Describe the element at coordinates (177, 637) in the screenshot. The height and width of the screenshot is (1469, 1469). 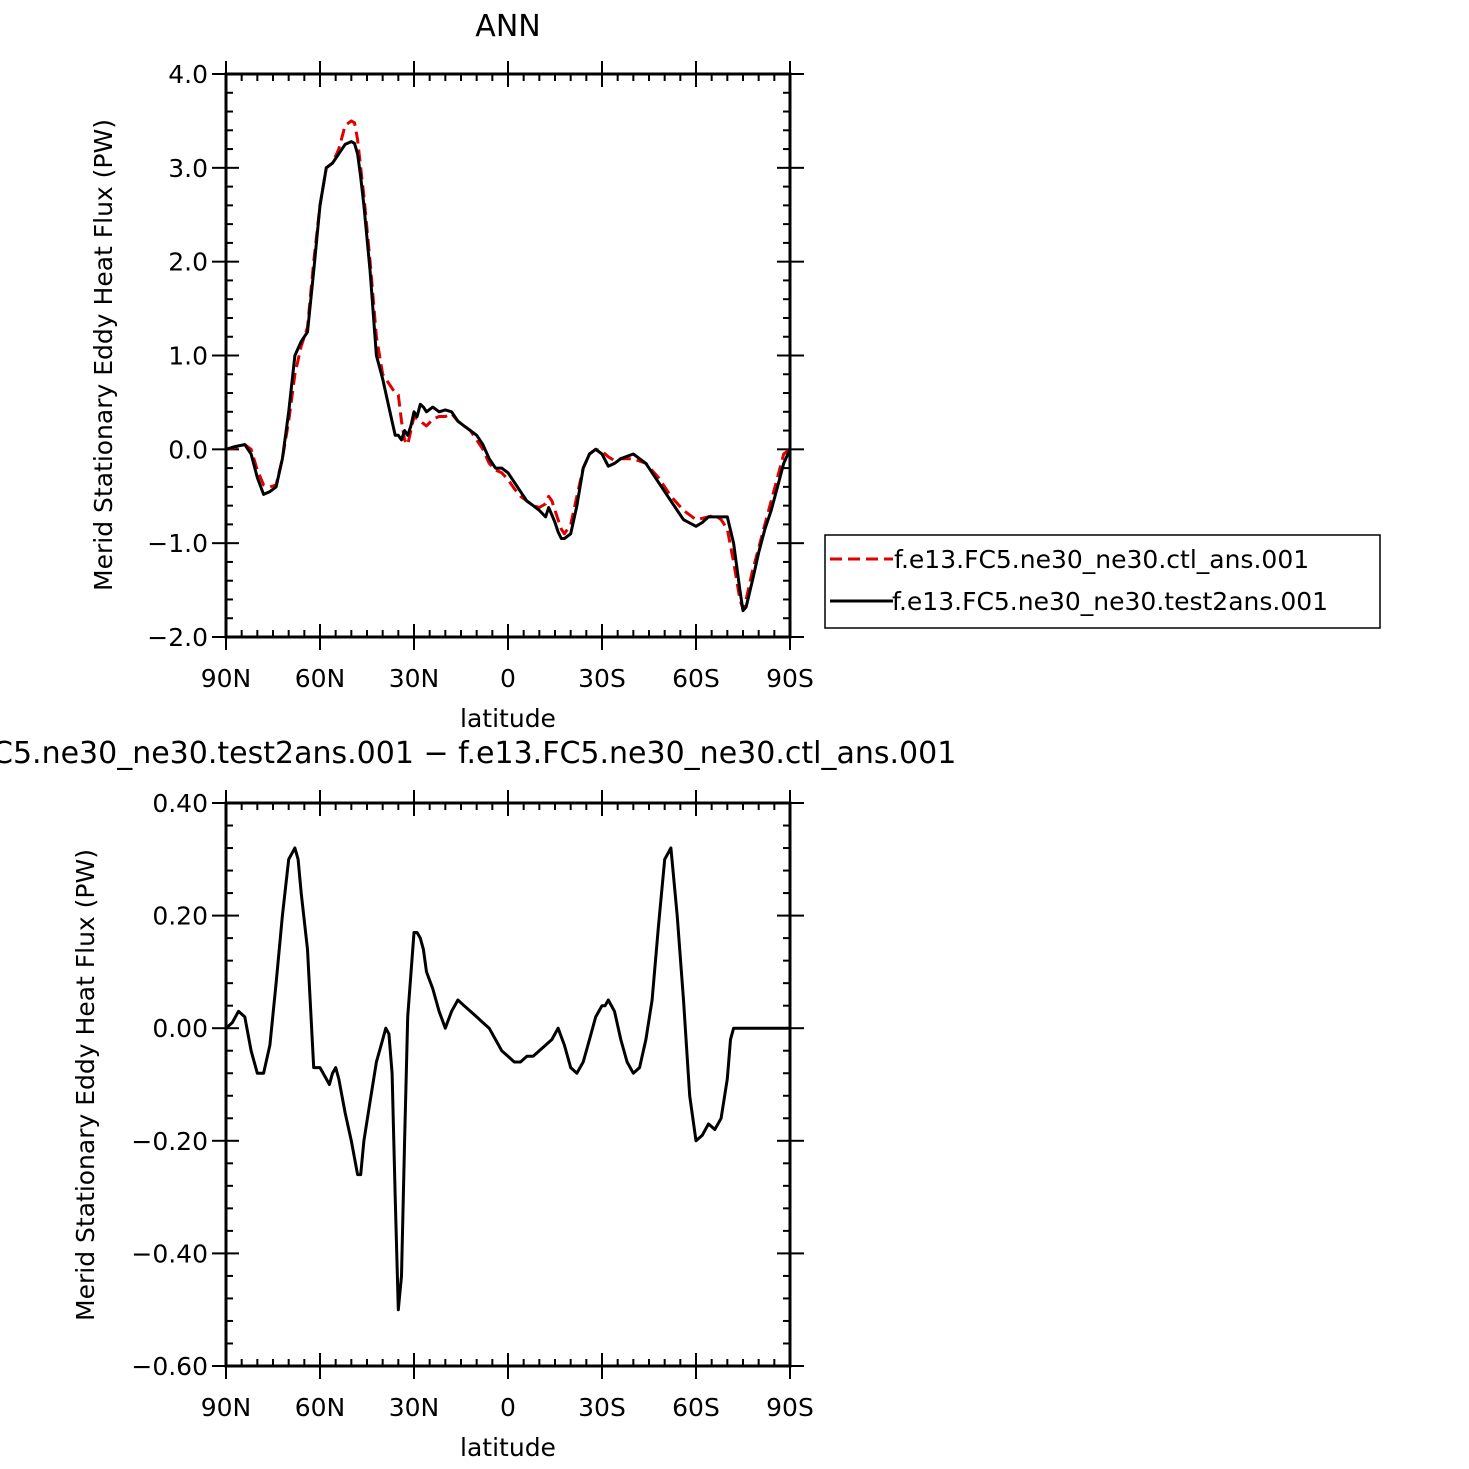
I see `y-tick-label: −2.0` at that location.